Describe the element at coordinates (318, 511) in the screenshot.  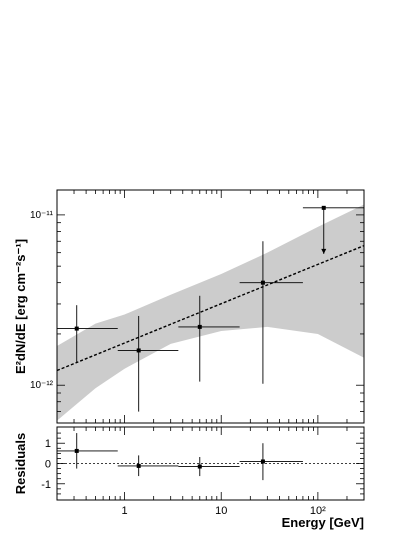
I see `x-tick-label: 10²` at that location.